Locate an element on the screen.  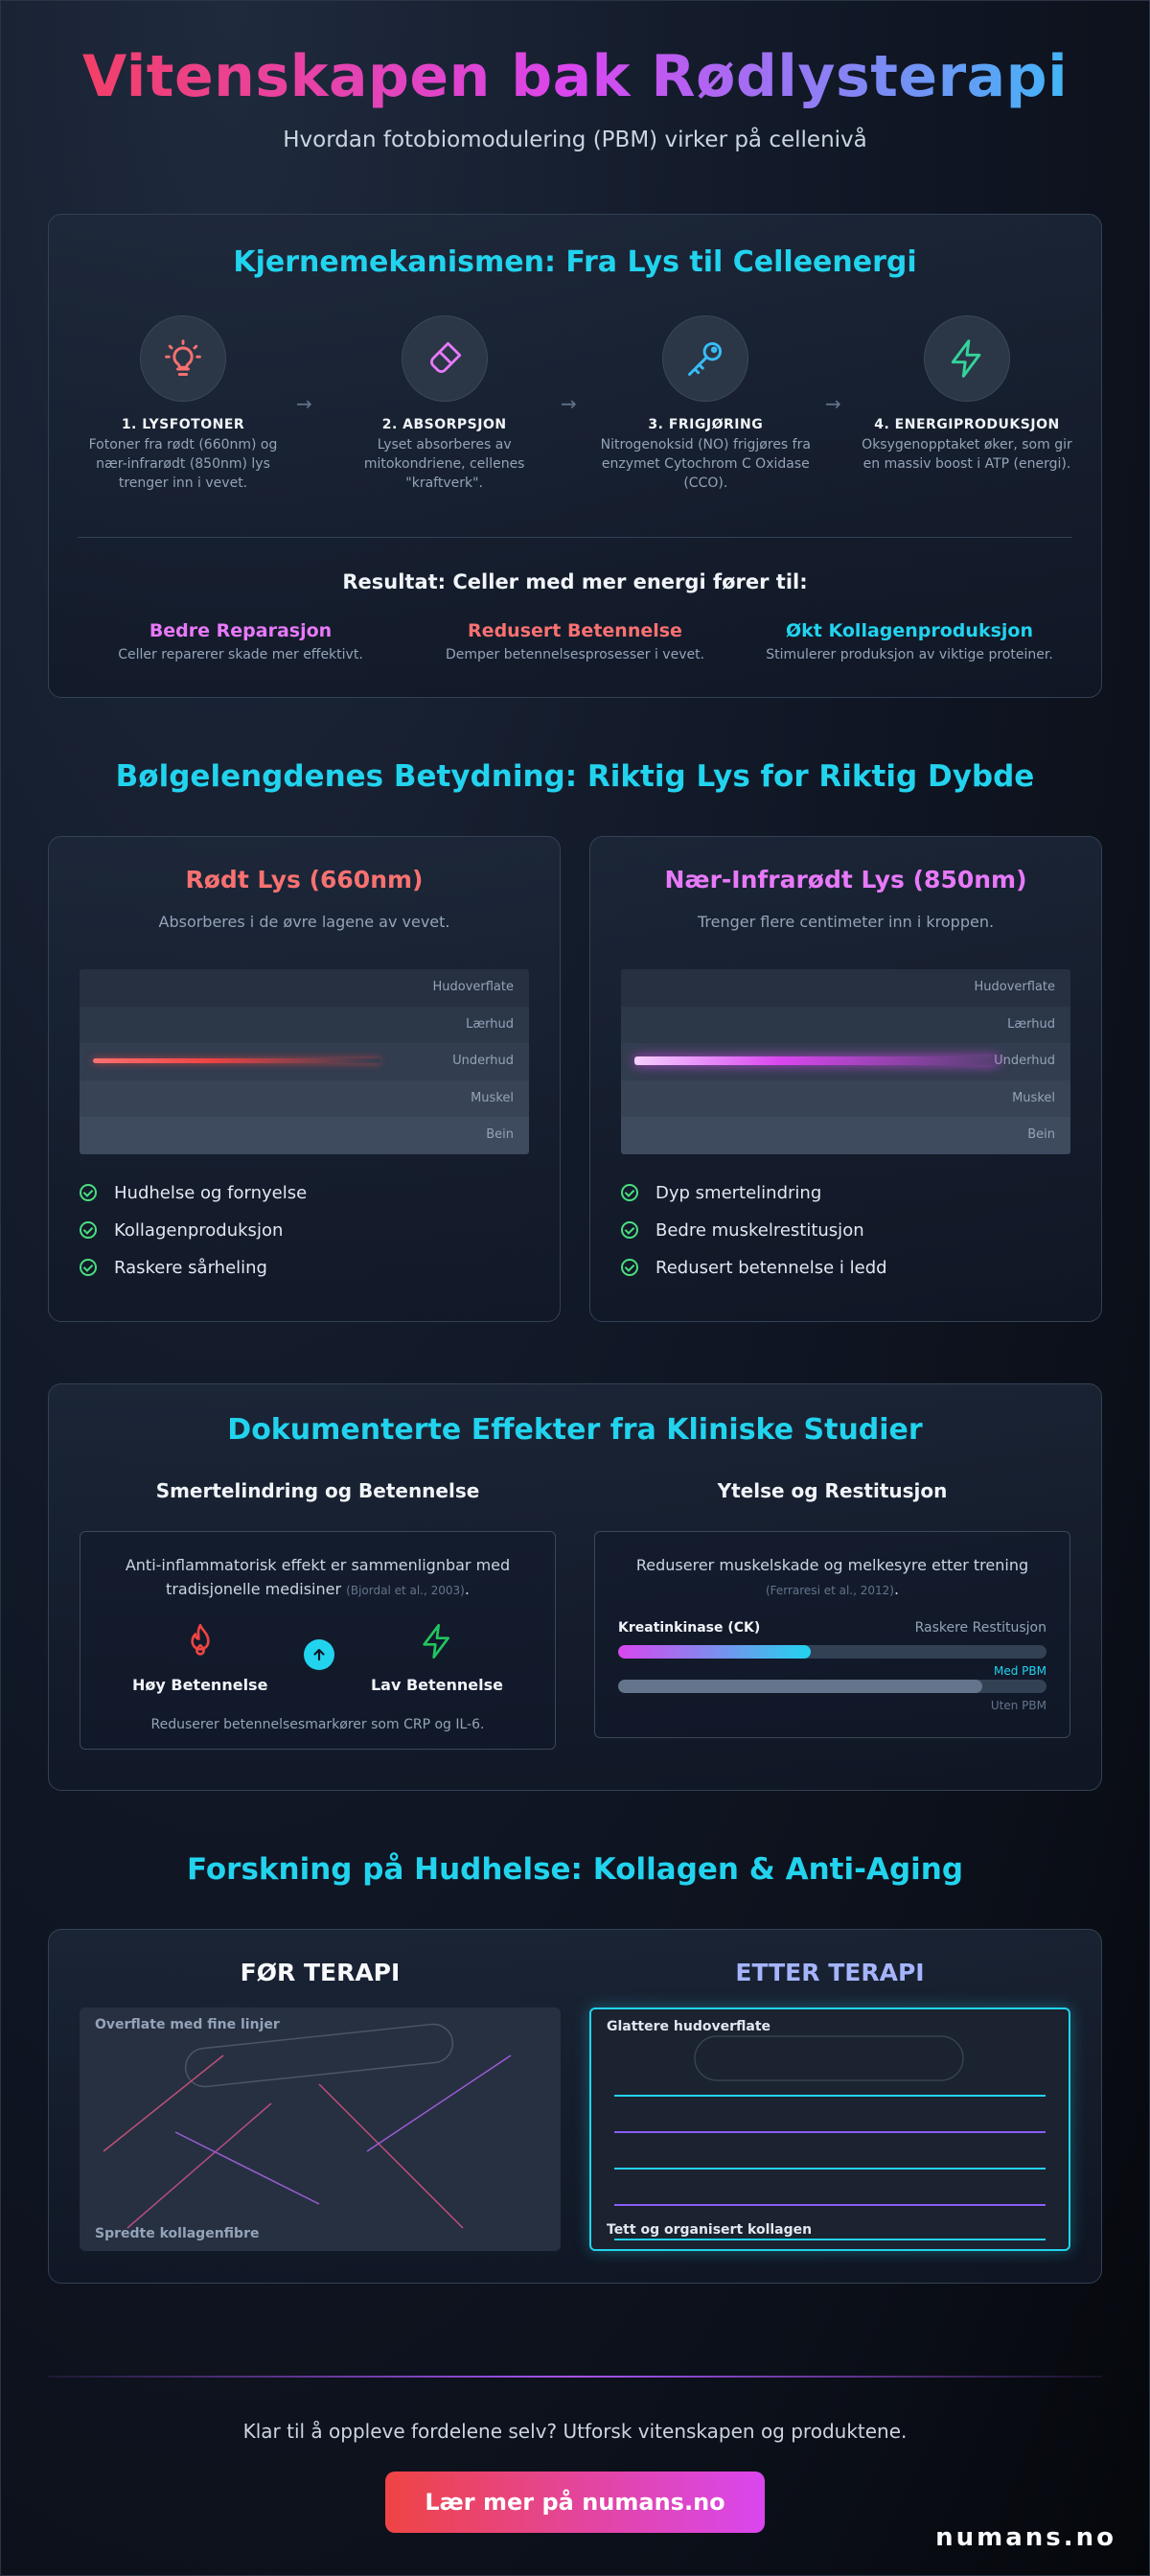
benefit-item: Redusert betennelse i ledd is located at coordinates (845, 1268).